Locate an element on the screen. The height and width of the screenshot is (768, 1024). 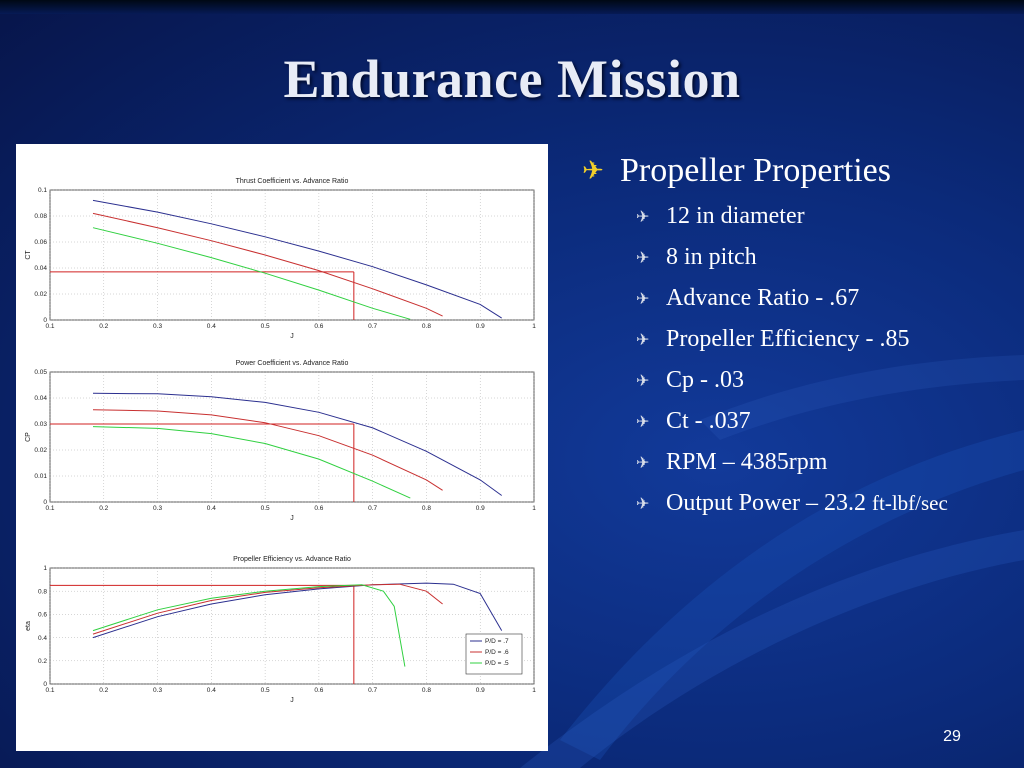
legend-entry: P/D = .7 is located at coordinates (497, 641).